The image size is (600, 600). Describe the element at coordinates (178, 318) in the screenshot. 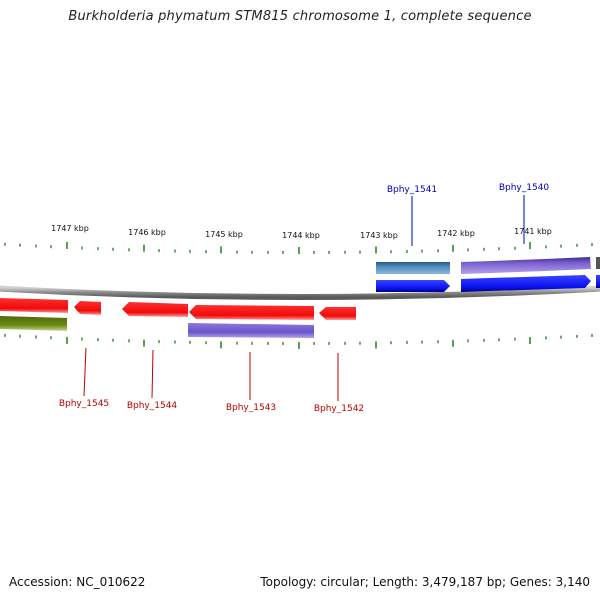

I see `reverse-strand-track` at that location.